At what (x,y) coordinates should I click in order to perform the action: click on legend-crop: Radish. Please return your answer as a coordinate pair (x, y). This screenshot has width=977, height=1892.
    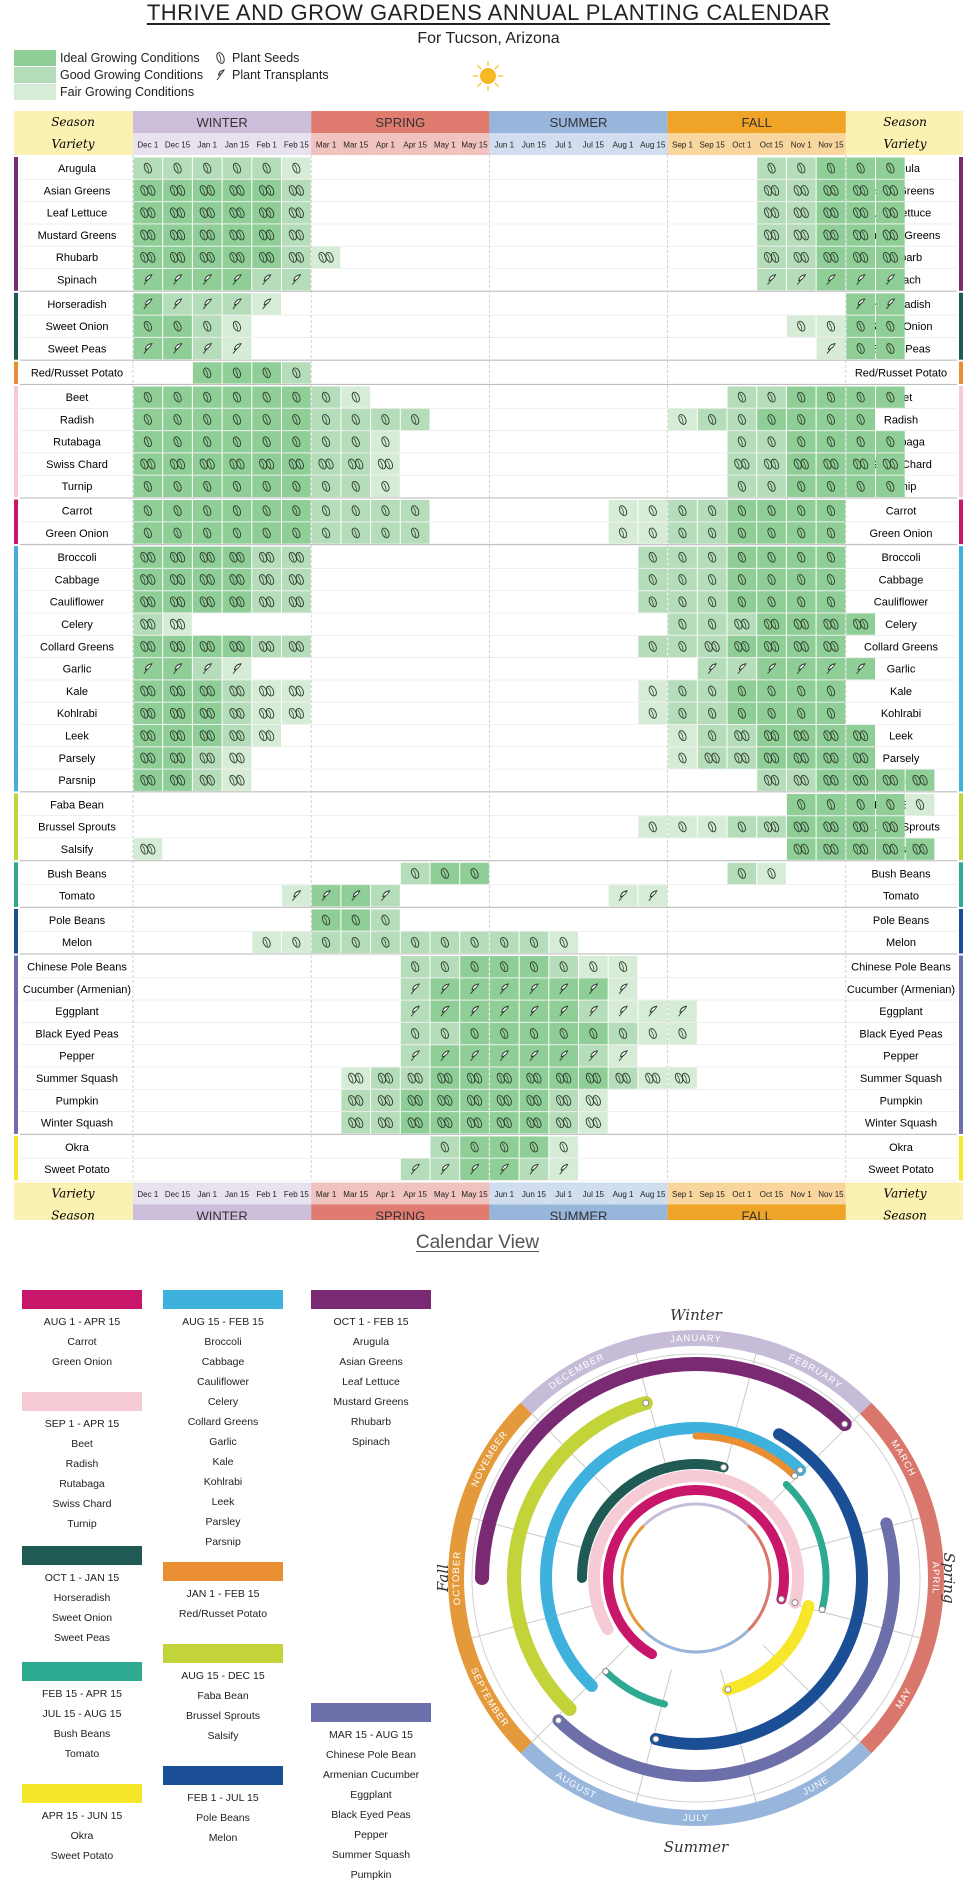
    Looking at the image, I should click on (82, 1464).